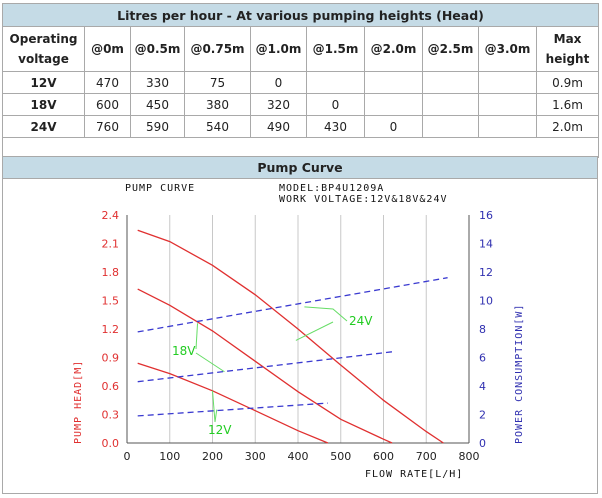 The image size is (602, 498). Describe the element at coordinates (111, 329) in the screenshot. I see `y-left-tick-label: 1.2` at that location.